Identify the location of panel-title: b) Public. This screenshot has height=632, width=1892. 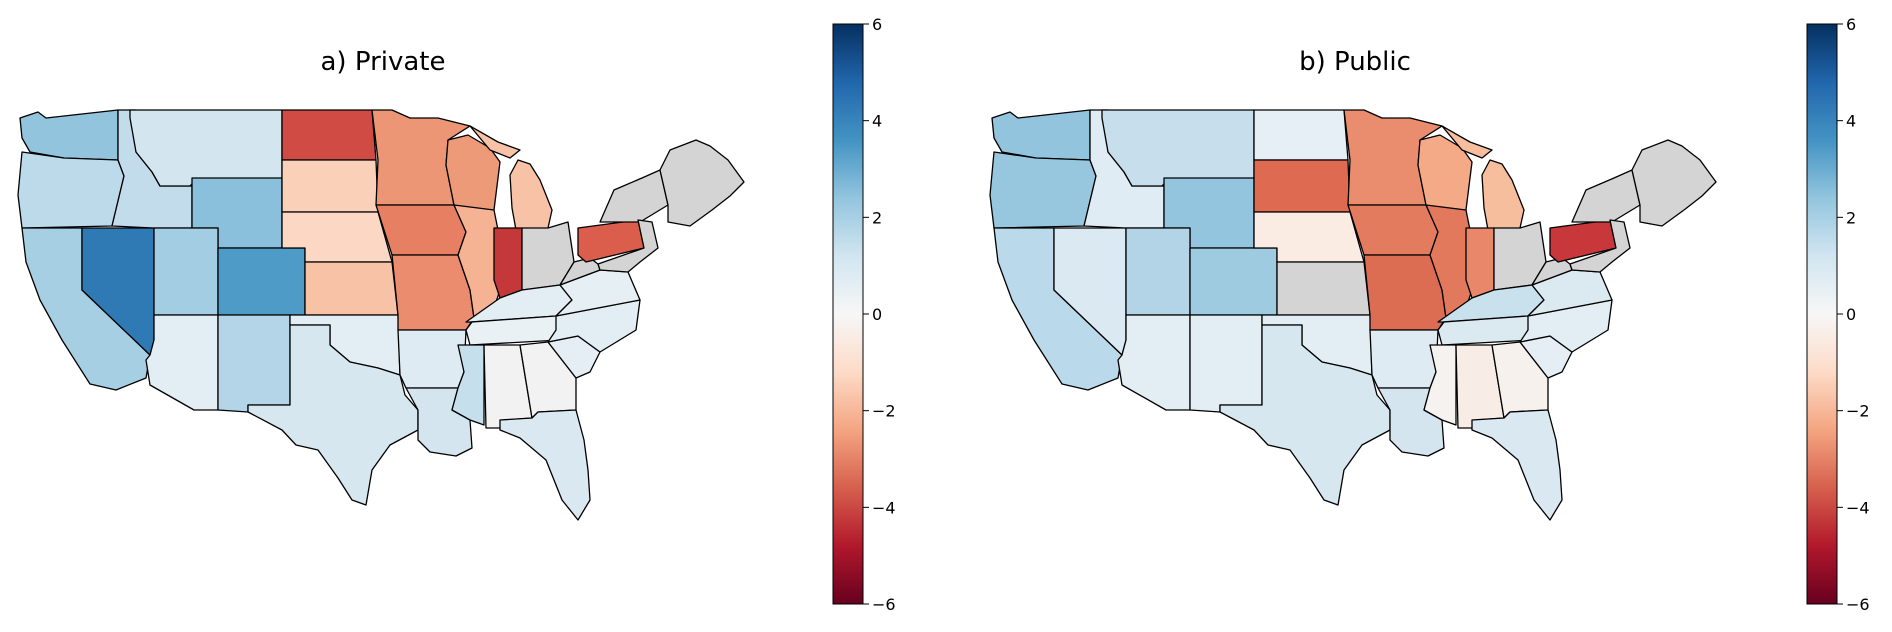
(1355, 62).